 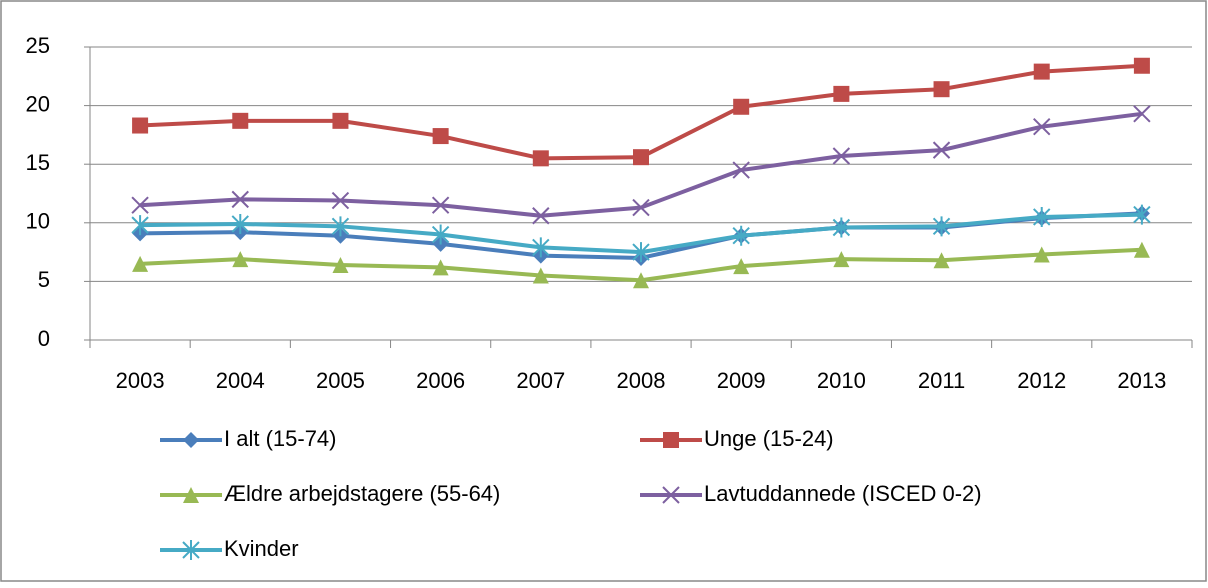 What do you see at coordinates (1141, 380) in the screenshot?
I see `x-tick-label: 2013` at bounding box center [1141, 380].